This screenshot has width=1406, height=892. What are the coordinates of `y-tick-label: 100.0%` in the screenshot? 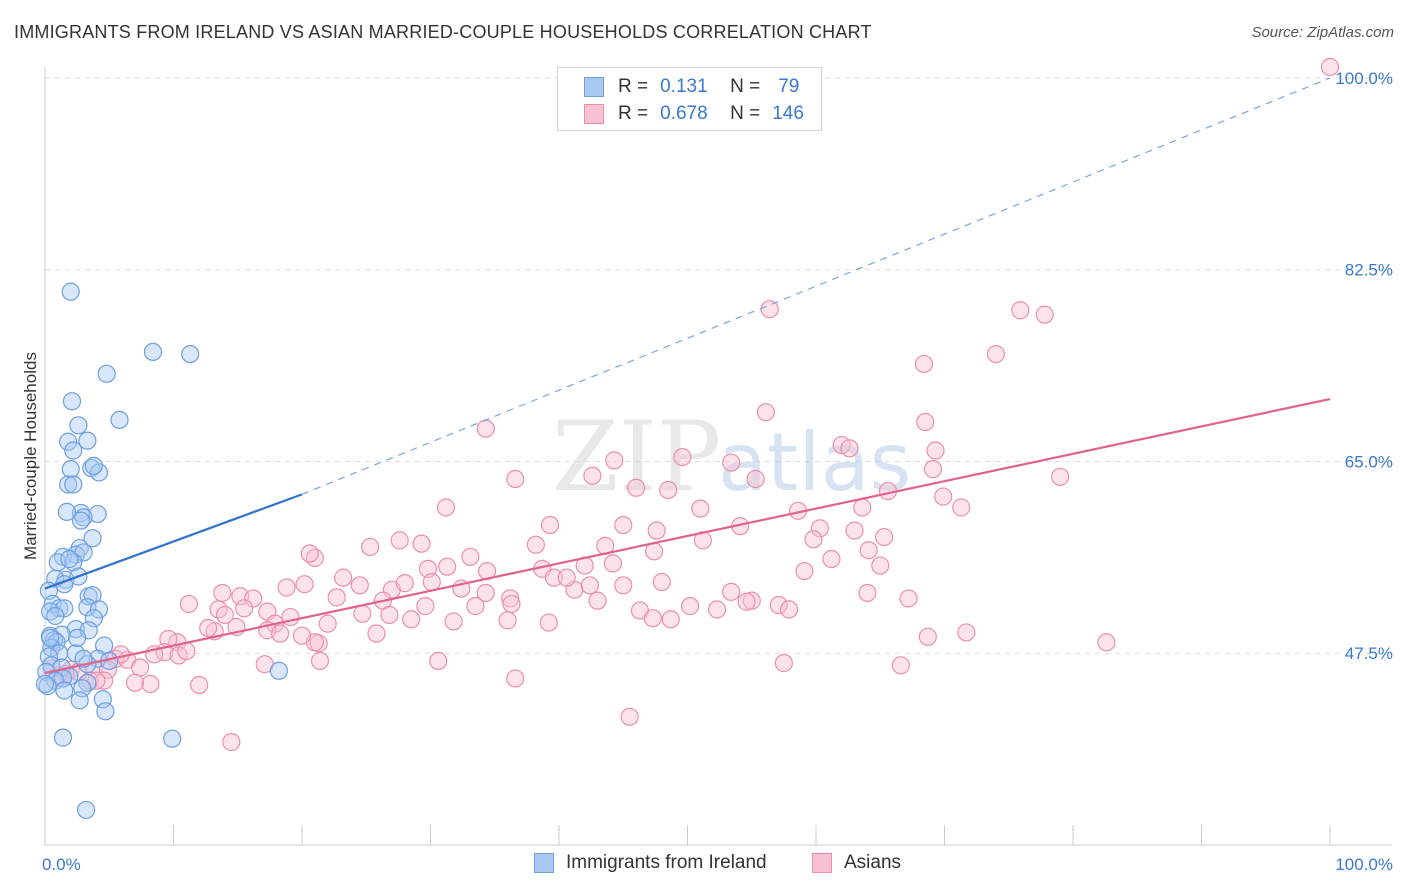 It's located at (1364, 78).